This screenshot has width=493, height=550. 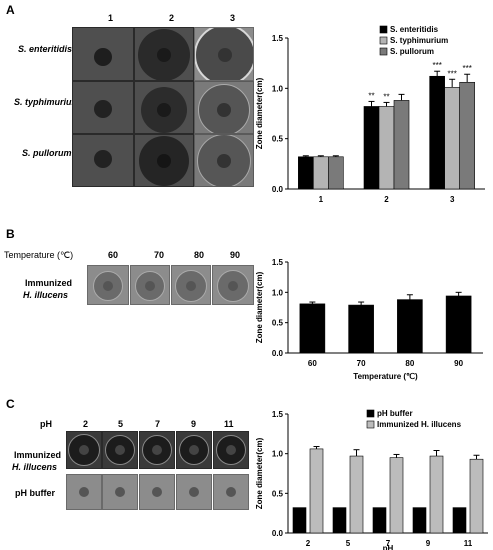 What do you see at coordinates (348, 543) in the screenshot?
I see `x-tick-label: 5` at bounding box center [348, 543].